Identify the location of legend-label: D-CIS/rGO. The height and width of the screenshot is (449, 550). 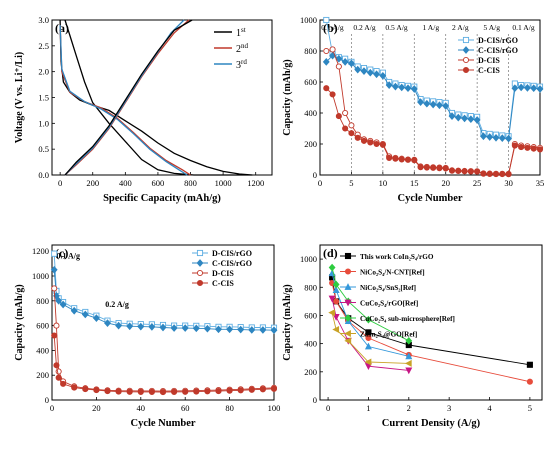
(232, 253).